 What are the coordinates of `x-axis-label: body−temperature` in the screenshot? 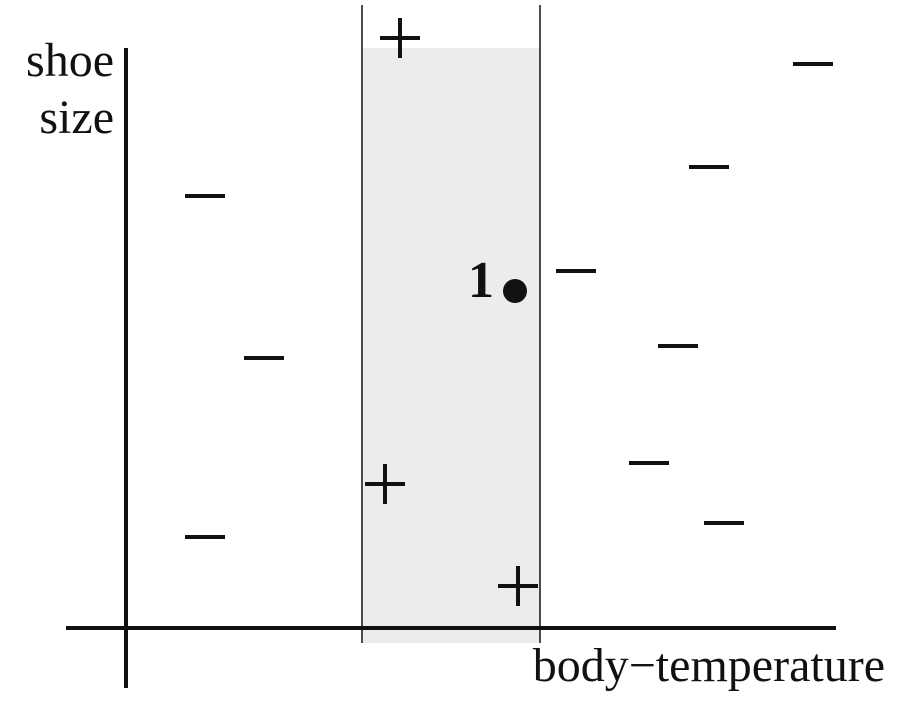 It's located at (709, 665).